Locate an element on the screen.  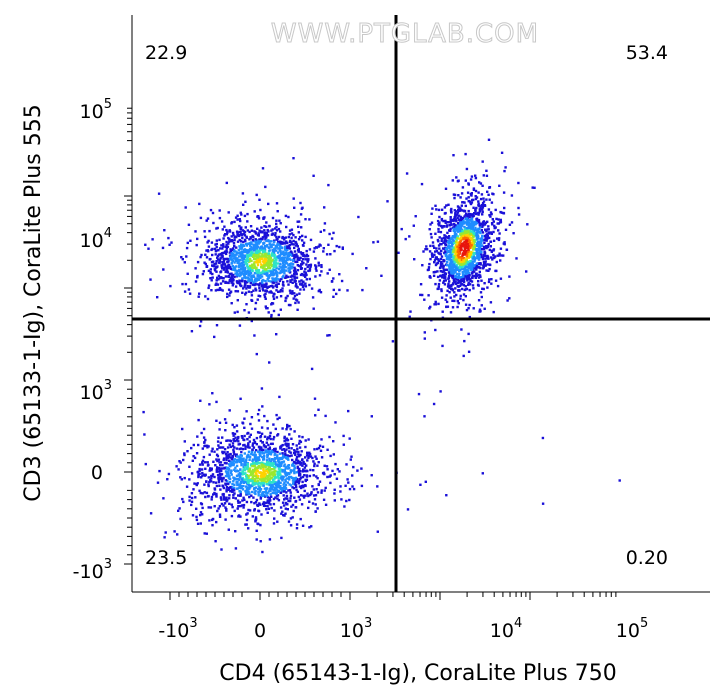
quadrant-lower-right-percent: 0.20 is located at coordinates (647, 558).